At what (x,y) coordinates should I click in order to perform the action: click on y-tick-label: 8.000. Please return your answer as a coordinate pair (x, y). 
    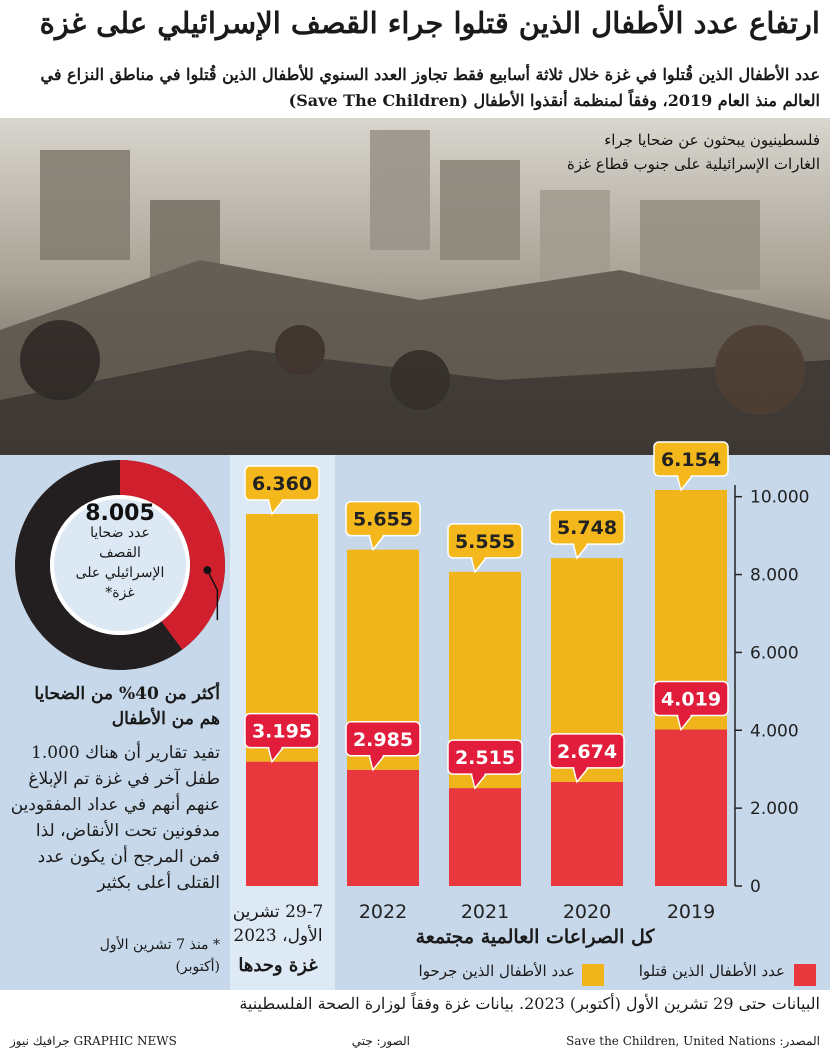
    Looking at the image, I should click on (774, 576).